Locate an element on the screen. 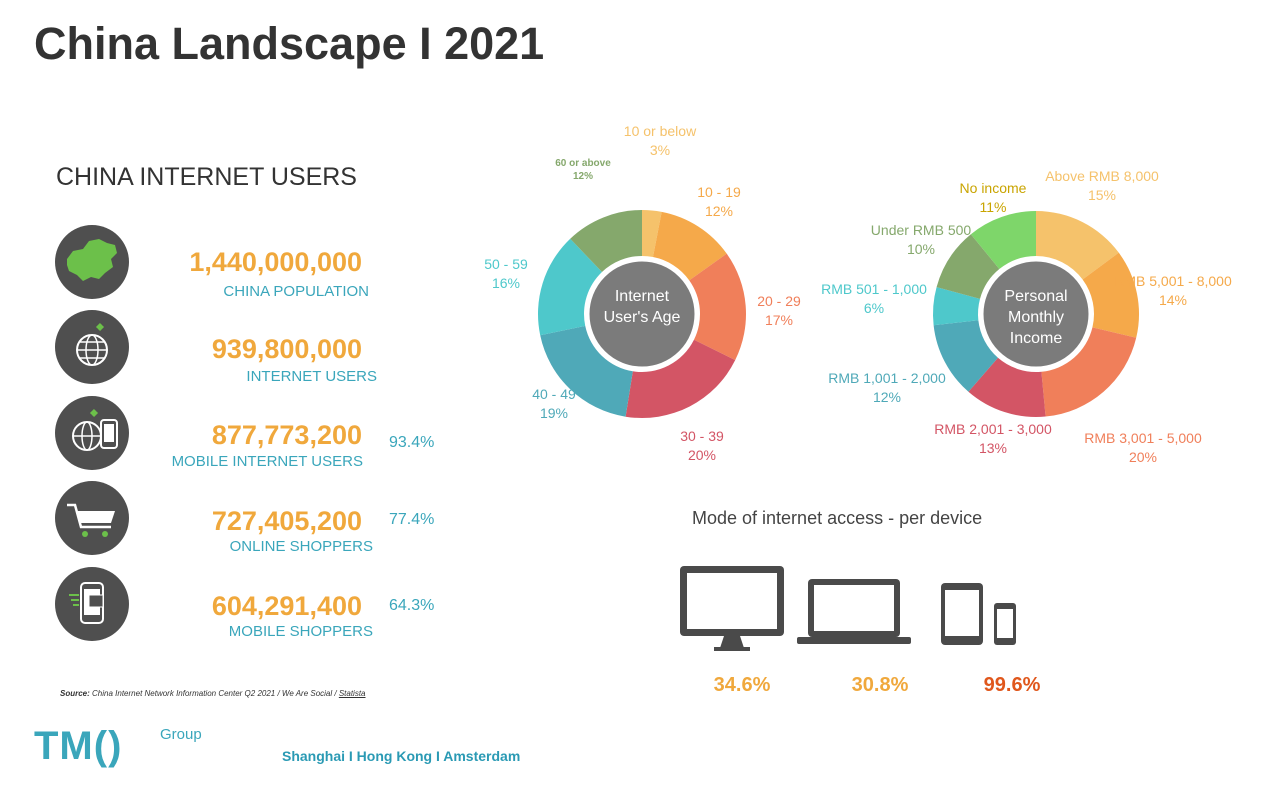  stat-percent: 93.4% is located at coordinates (412, 442).